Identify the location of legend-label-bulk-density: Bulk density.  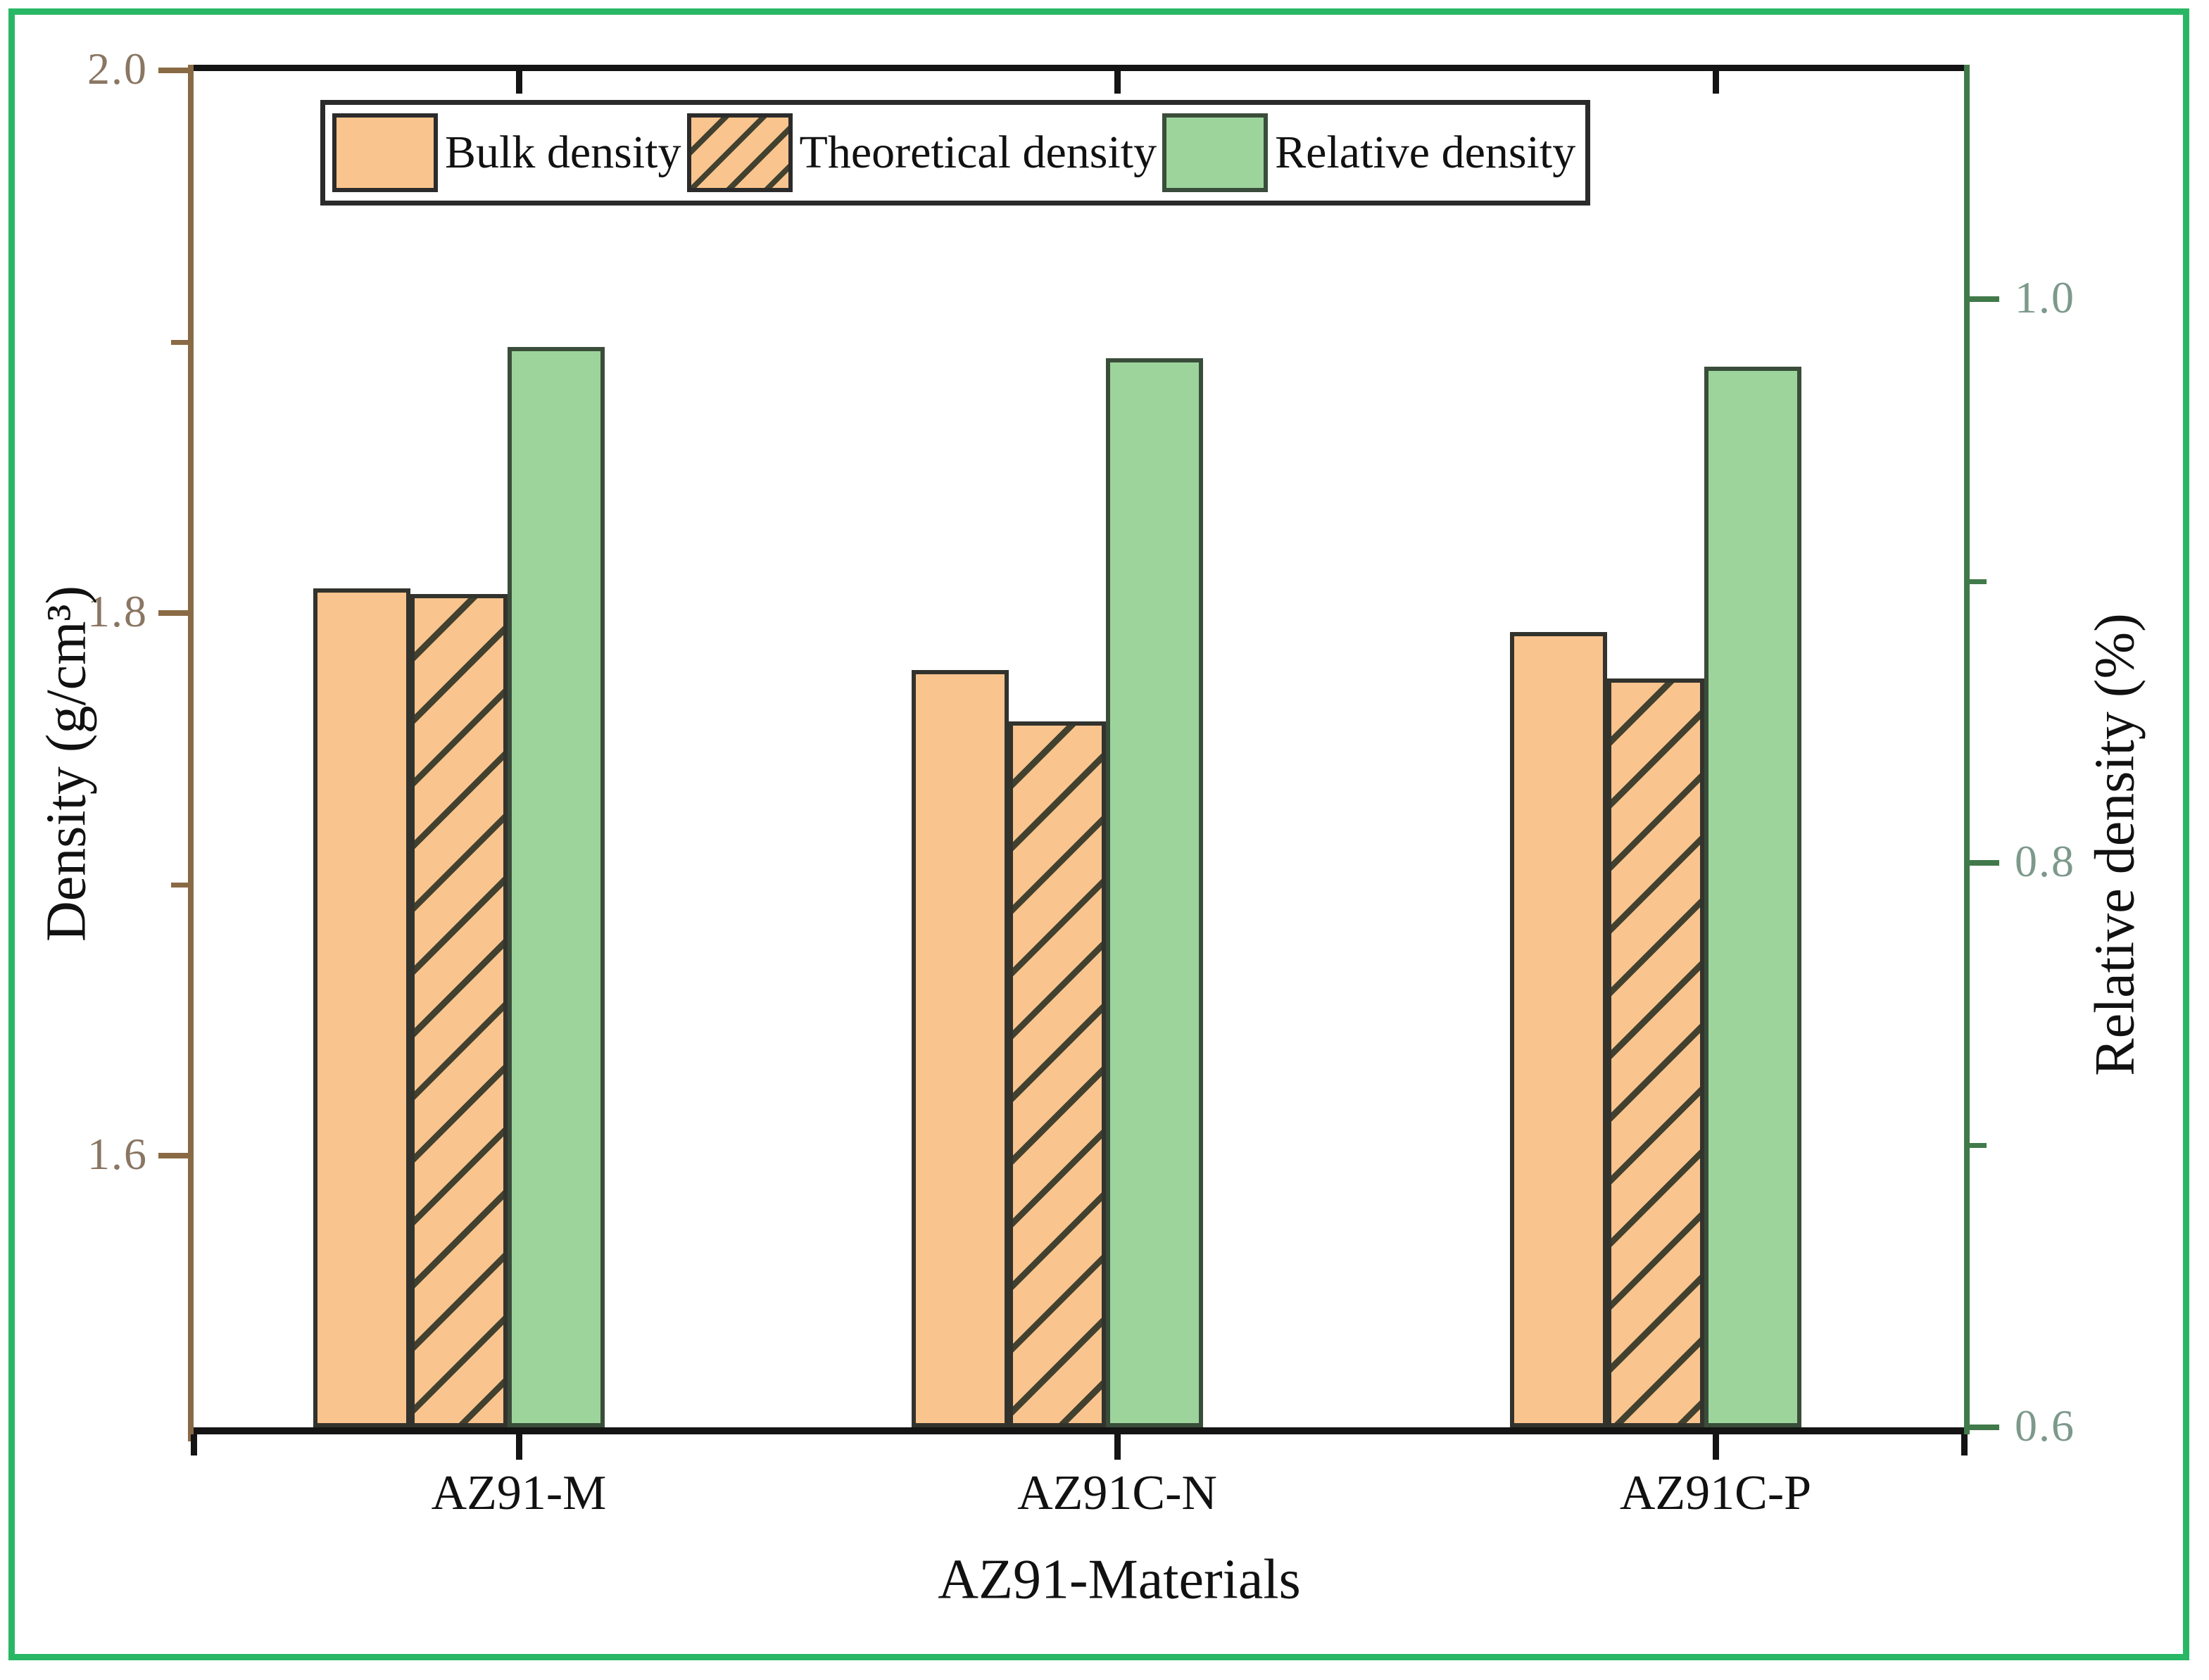
(563, 153).